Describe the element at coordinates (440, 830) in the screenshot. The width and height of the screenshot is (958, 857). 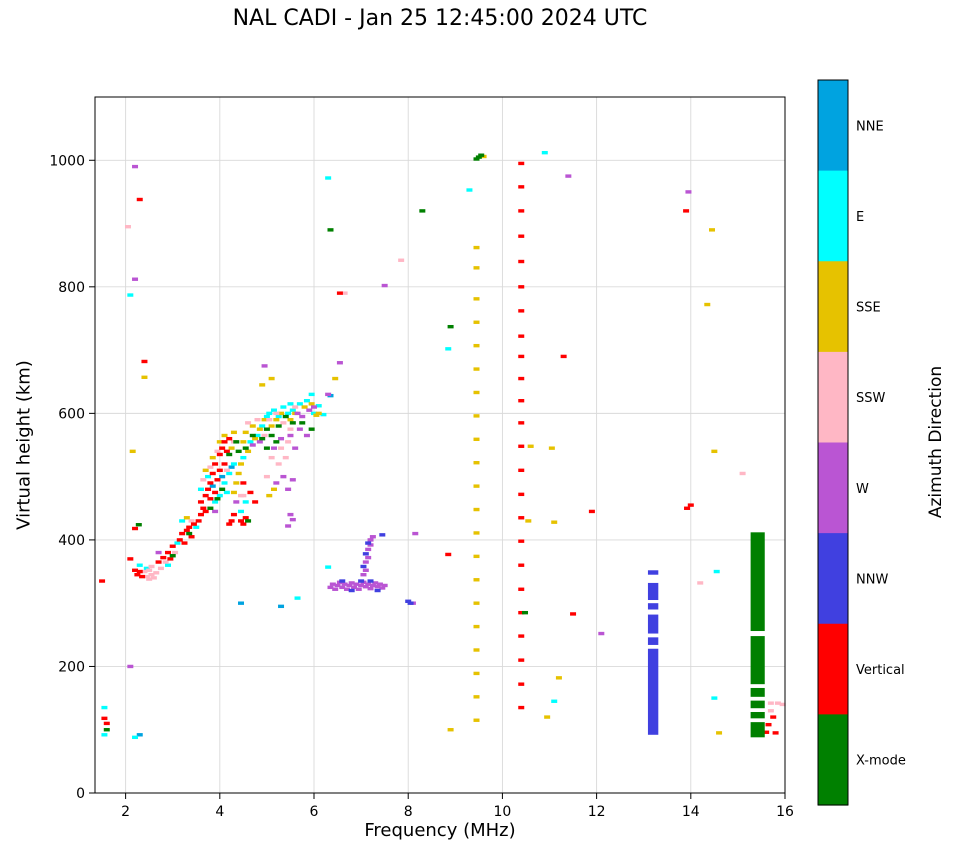
I see `x-axis-label: Frequency (MHz)` at that location.